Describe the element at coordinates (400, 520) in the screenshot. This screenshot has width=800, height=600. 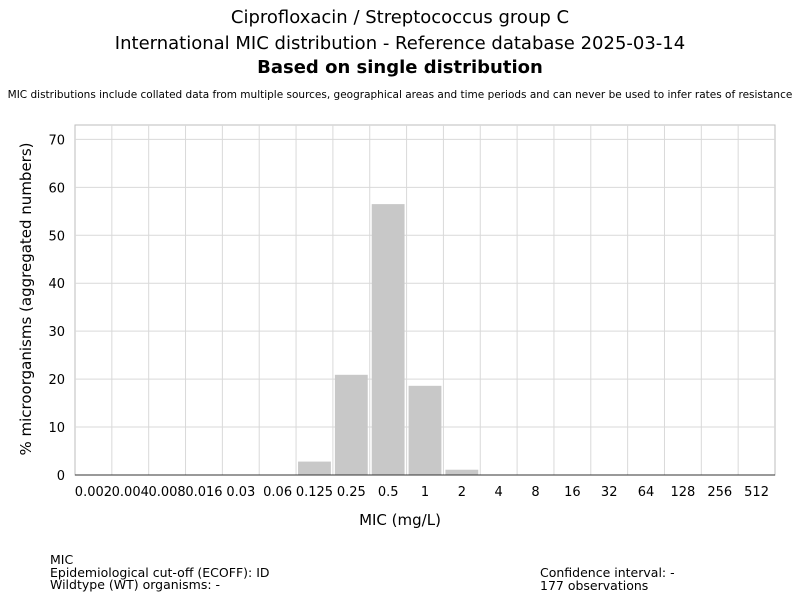
I see `x-axis-label: MIC (mg/L)` at that location.